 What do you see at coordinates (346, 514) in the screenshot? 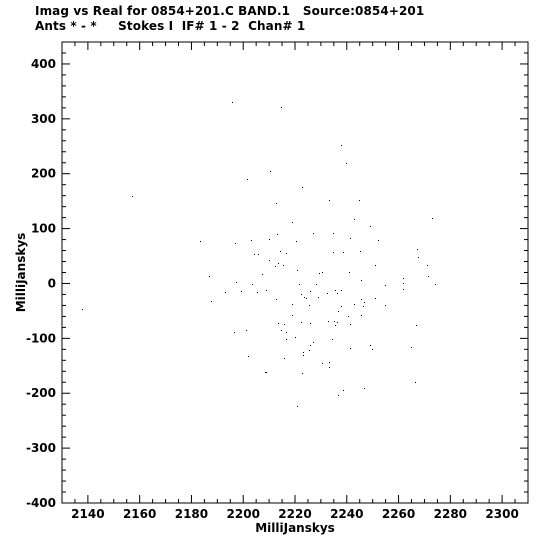
I see `x-tick-label: 2240` at bounding box center [346, 514].